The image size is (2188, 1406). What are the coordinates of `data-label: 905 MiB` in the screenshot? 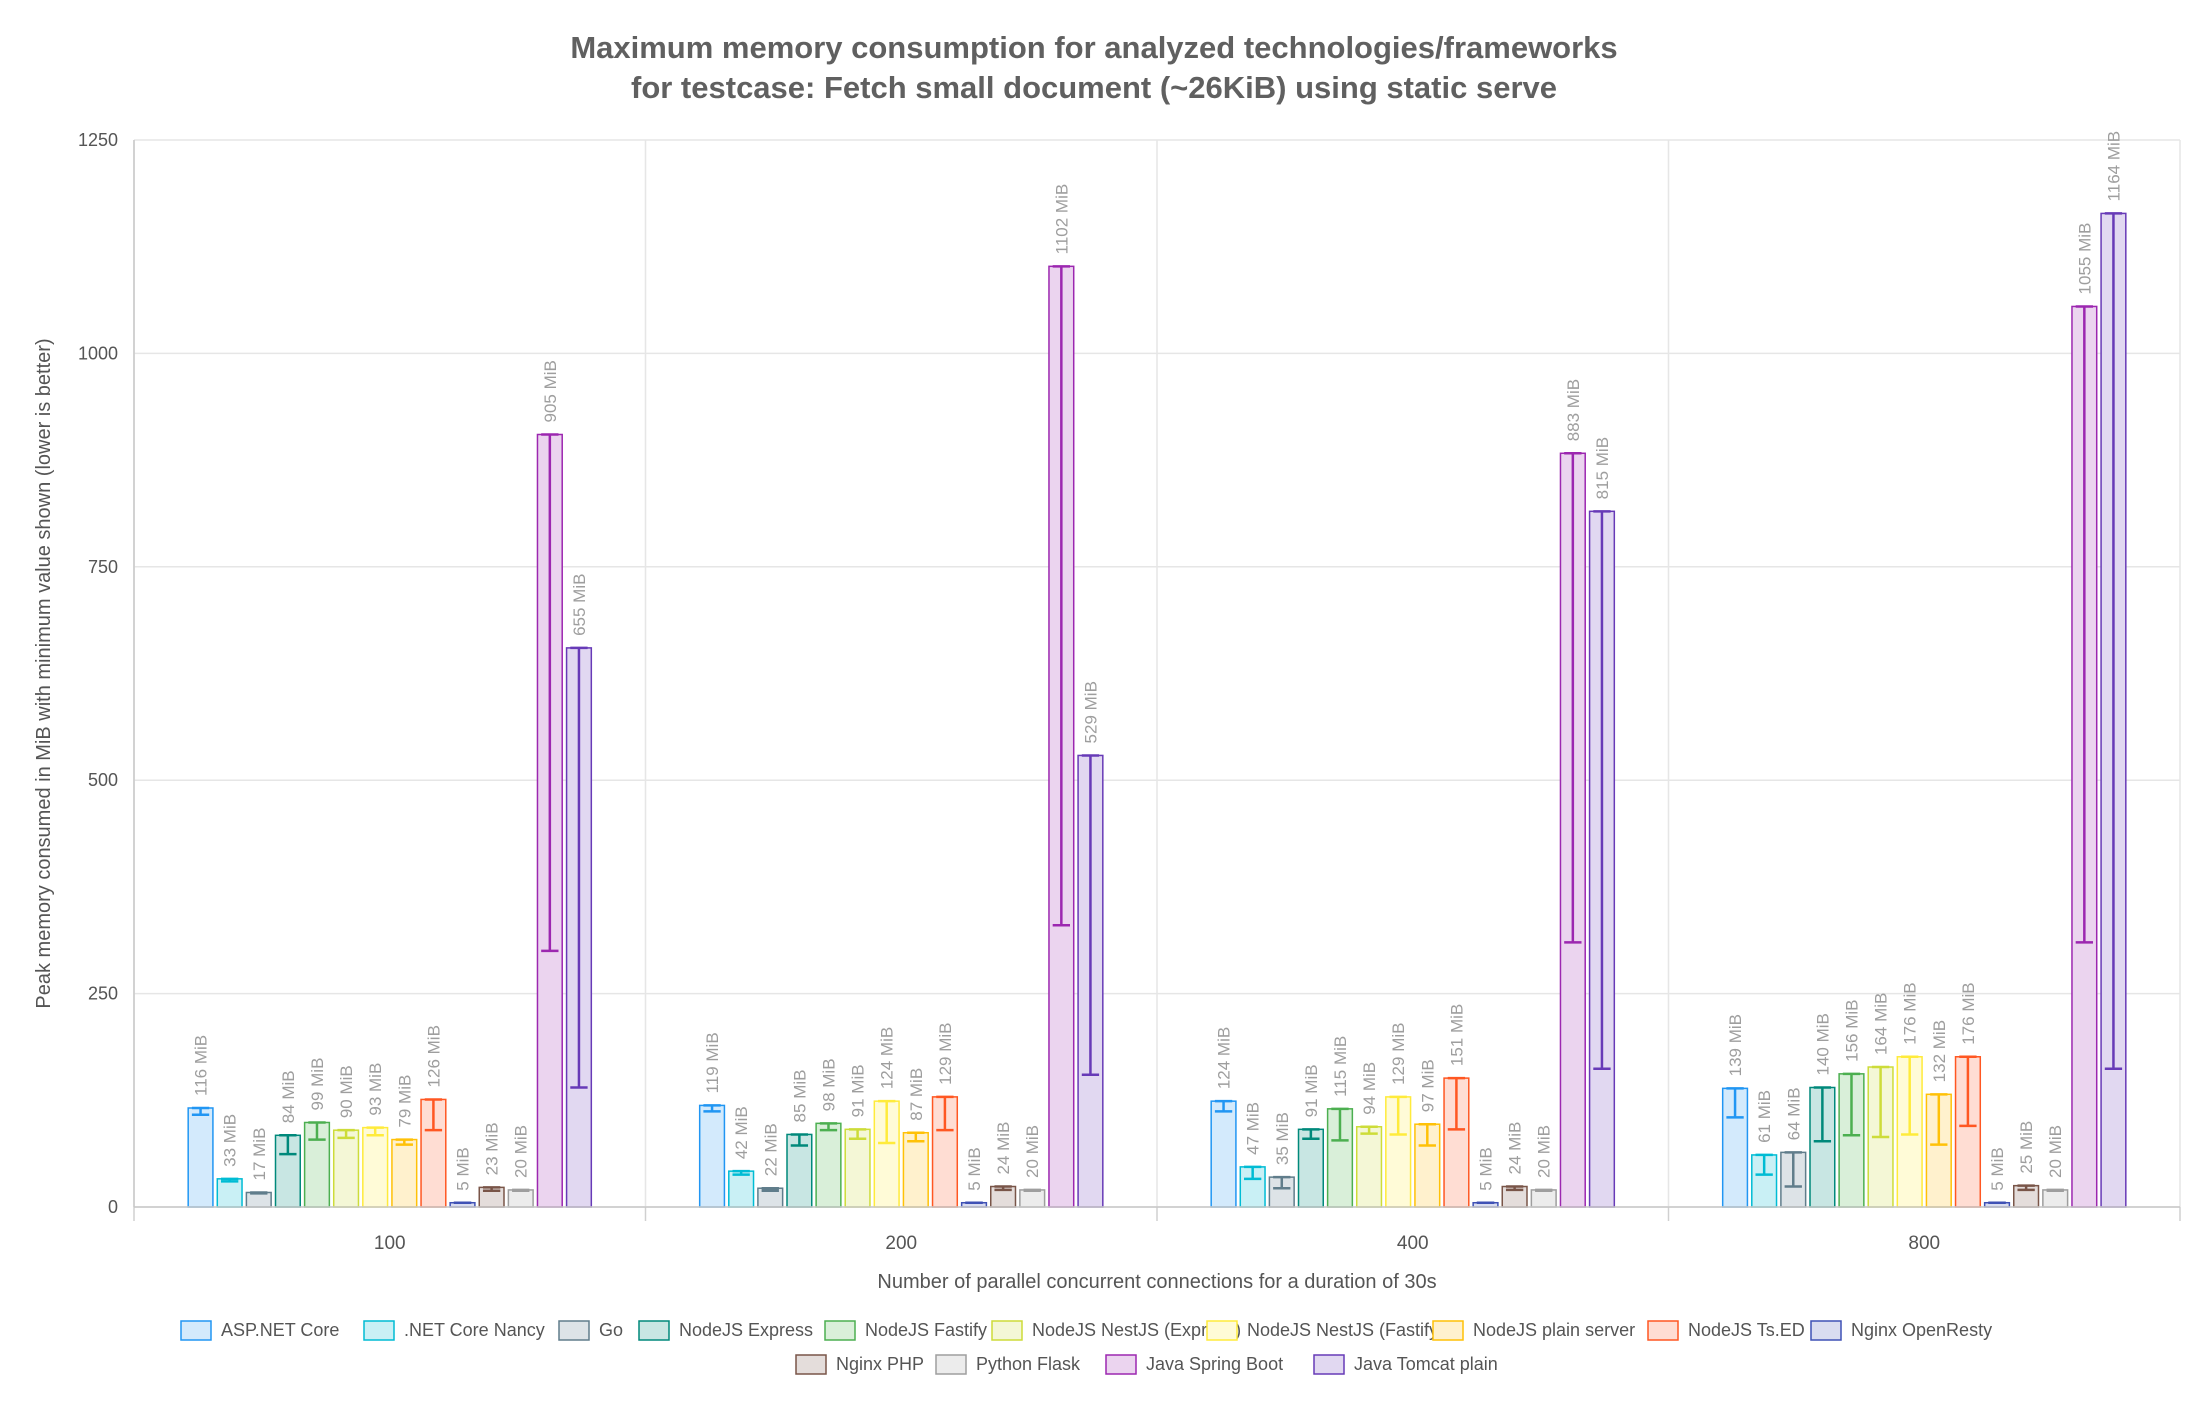 It's located at (550, 391).